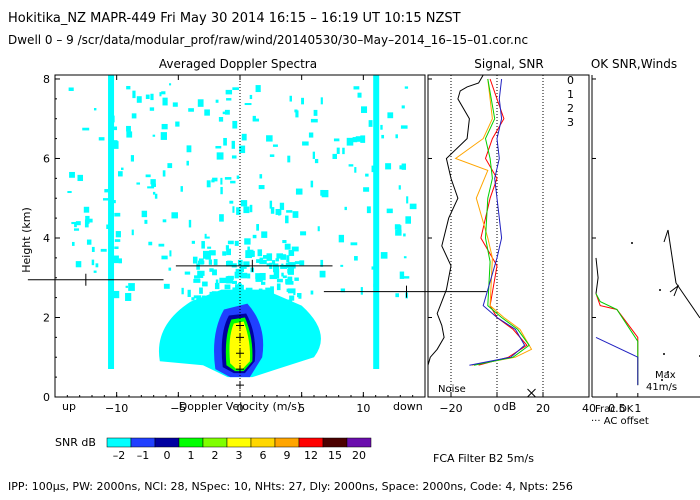 The height and width of the screenshot is (500, 700). I want to click on colorbar-value: 0, so click(167, 455).